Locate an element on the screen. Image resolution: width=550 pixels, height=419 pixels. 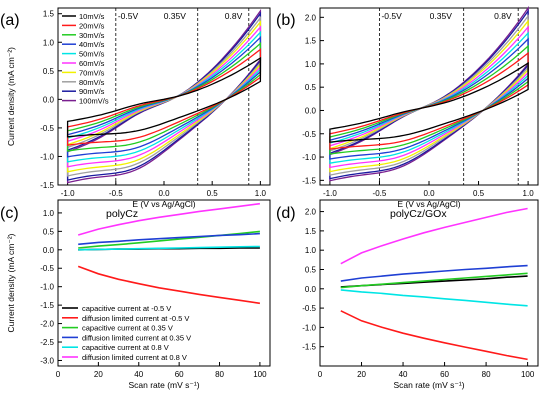
legend-label: 30mV/s is located at coordinates (92, 35).